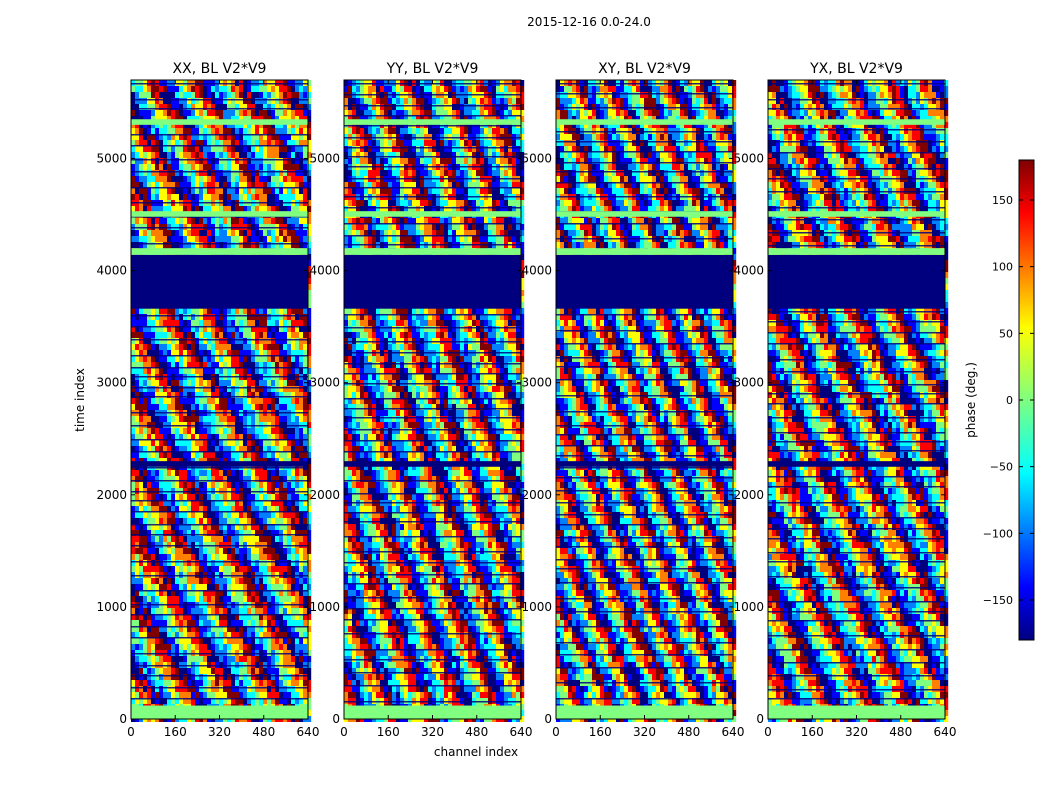 This screenshot has height=800, width=1050. I want to click on suptitle: 2015-12-16 0.0-24.0, so click(589, 22).